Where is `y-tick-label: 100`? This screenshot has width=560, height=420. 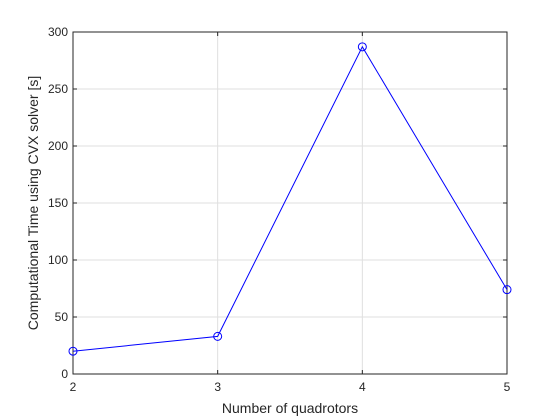 y-tick-label: 100 is located at coordinates (58, 260).